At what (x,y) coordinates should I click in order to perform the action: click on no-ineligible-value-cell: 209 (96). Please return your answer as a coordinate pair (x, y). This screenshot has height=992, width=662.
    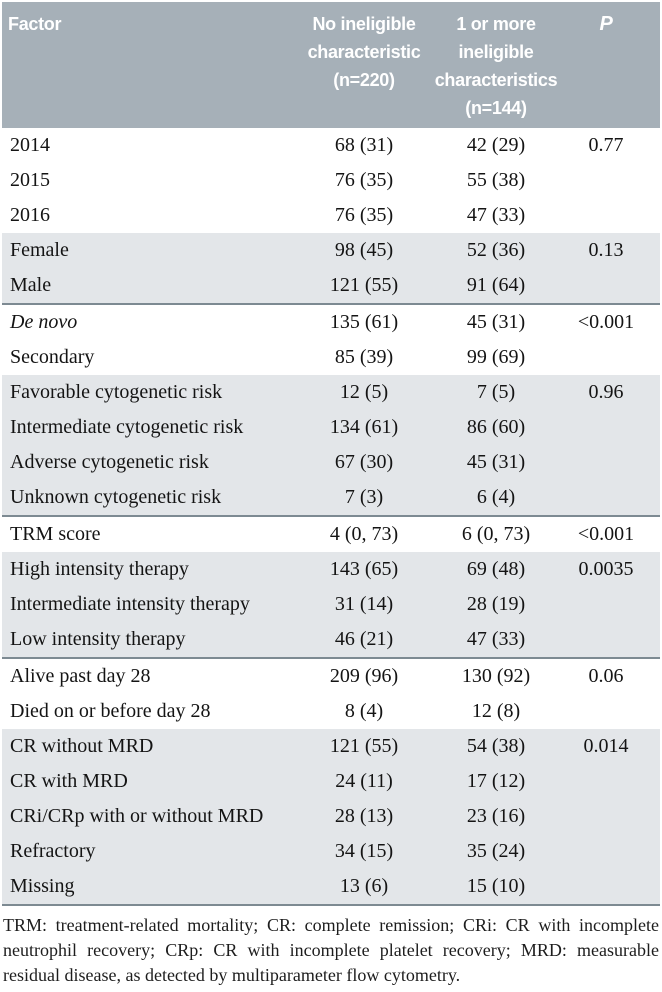
    Looking at the image, I should click on (364, 676).